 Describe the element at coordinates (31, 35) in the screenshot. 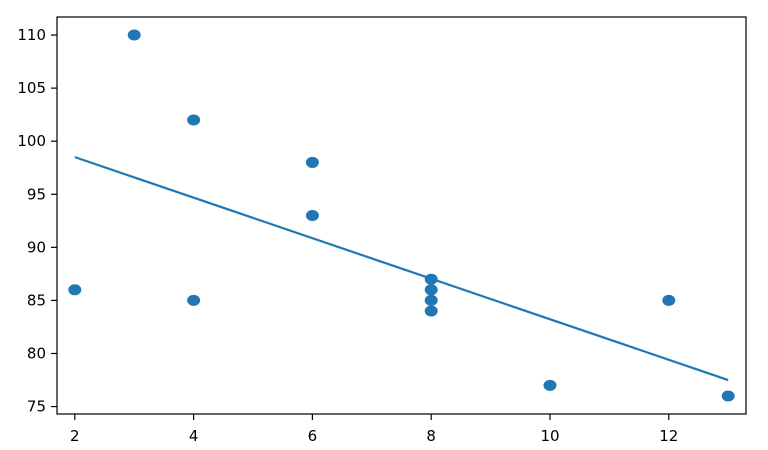

I see `y-tick-label: 110` at that location.